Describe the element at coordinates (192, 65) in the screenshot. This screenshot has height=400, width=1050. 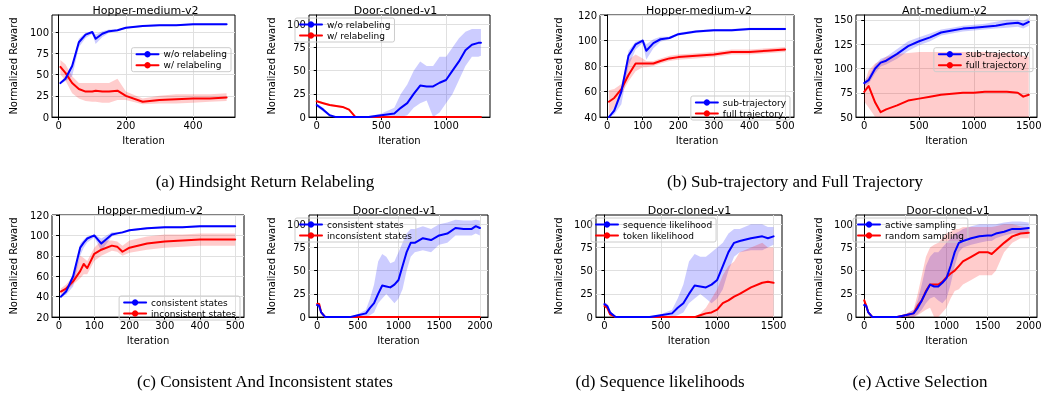
I see `legend-label: w/ relabeling` at that location.